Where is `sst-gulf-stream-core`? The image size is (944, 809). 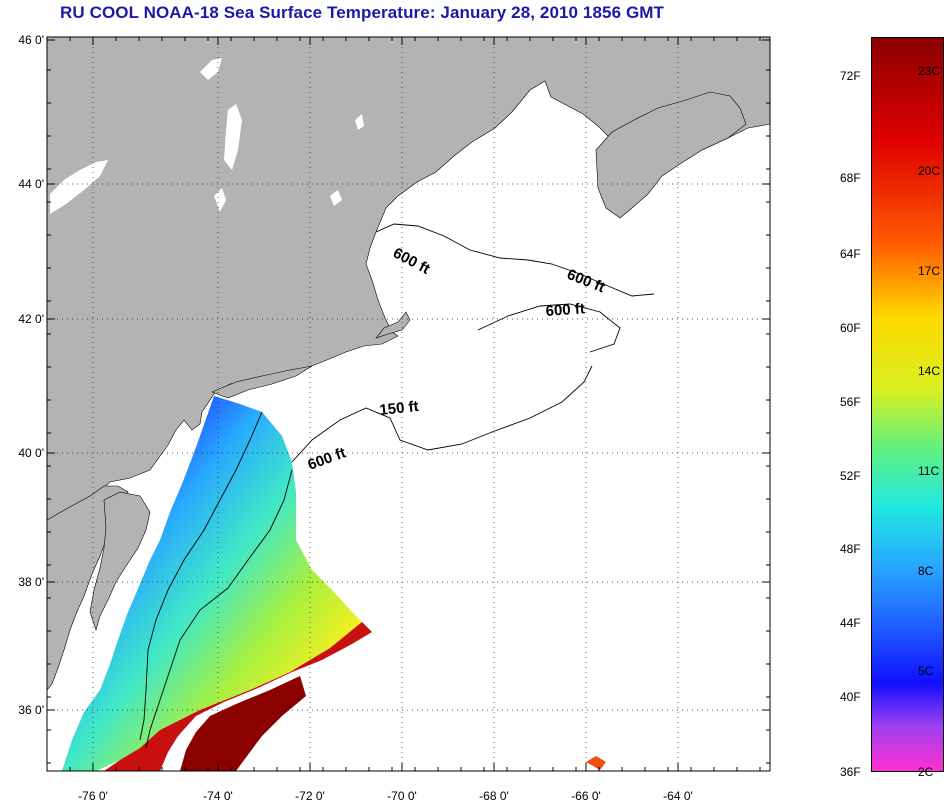
sst-gulf-stream-core is located at coordinates (243, 723).